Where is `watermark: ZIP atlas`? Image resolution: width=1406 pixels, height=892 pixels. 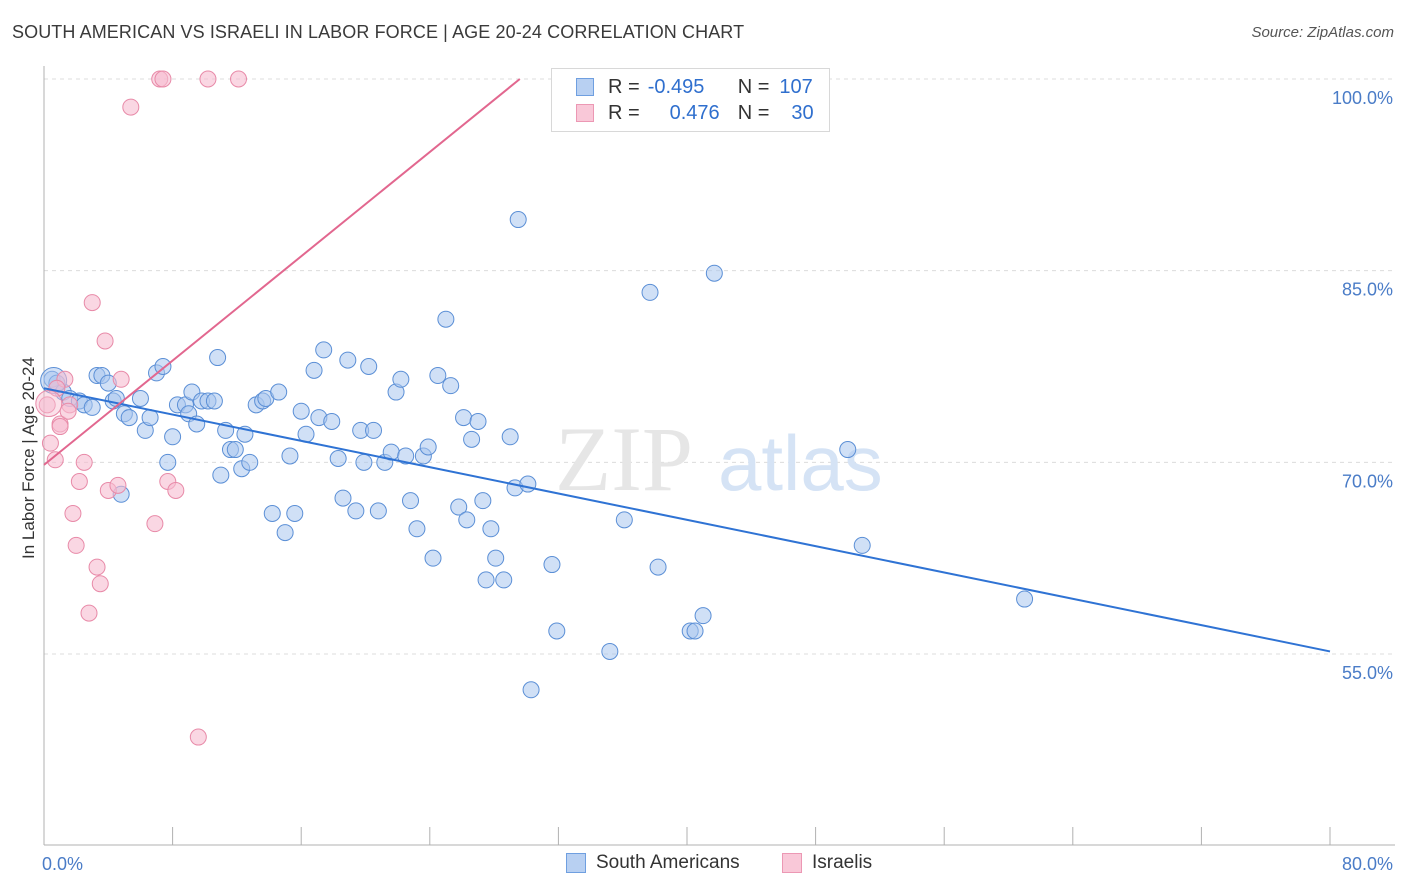 watermark: ZIP atlas is located at coordinates (719, 459).